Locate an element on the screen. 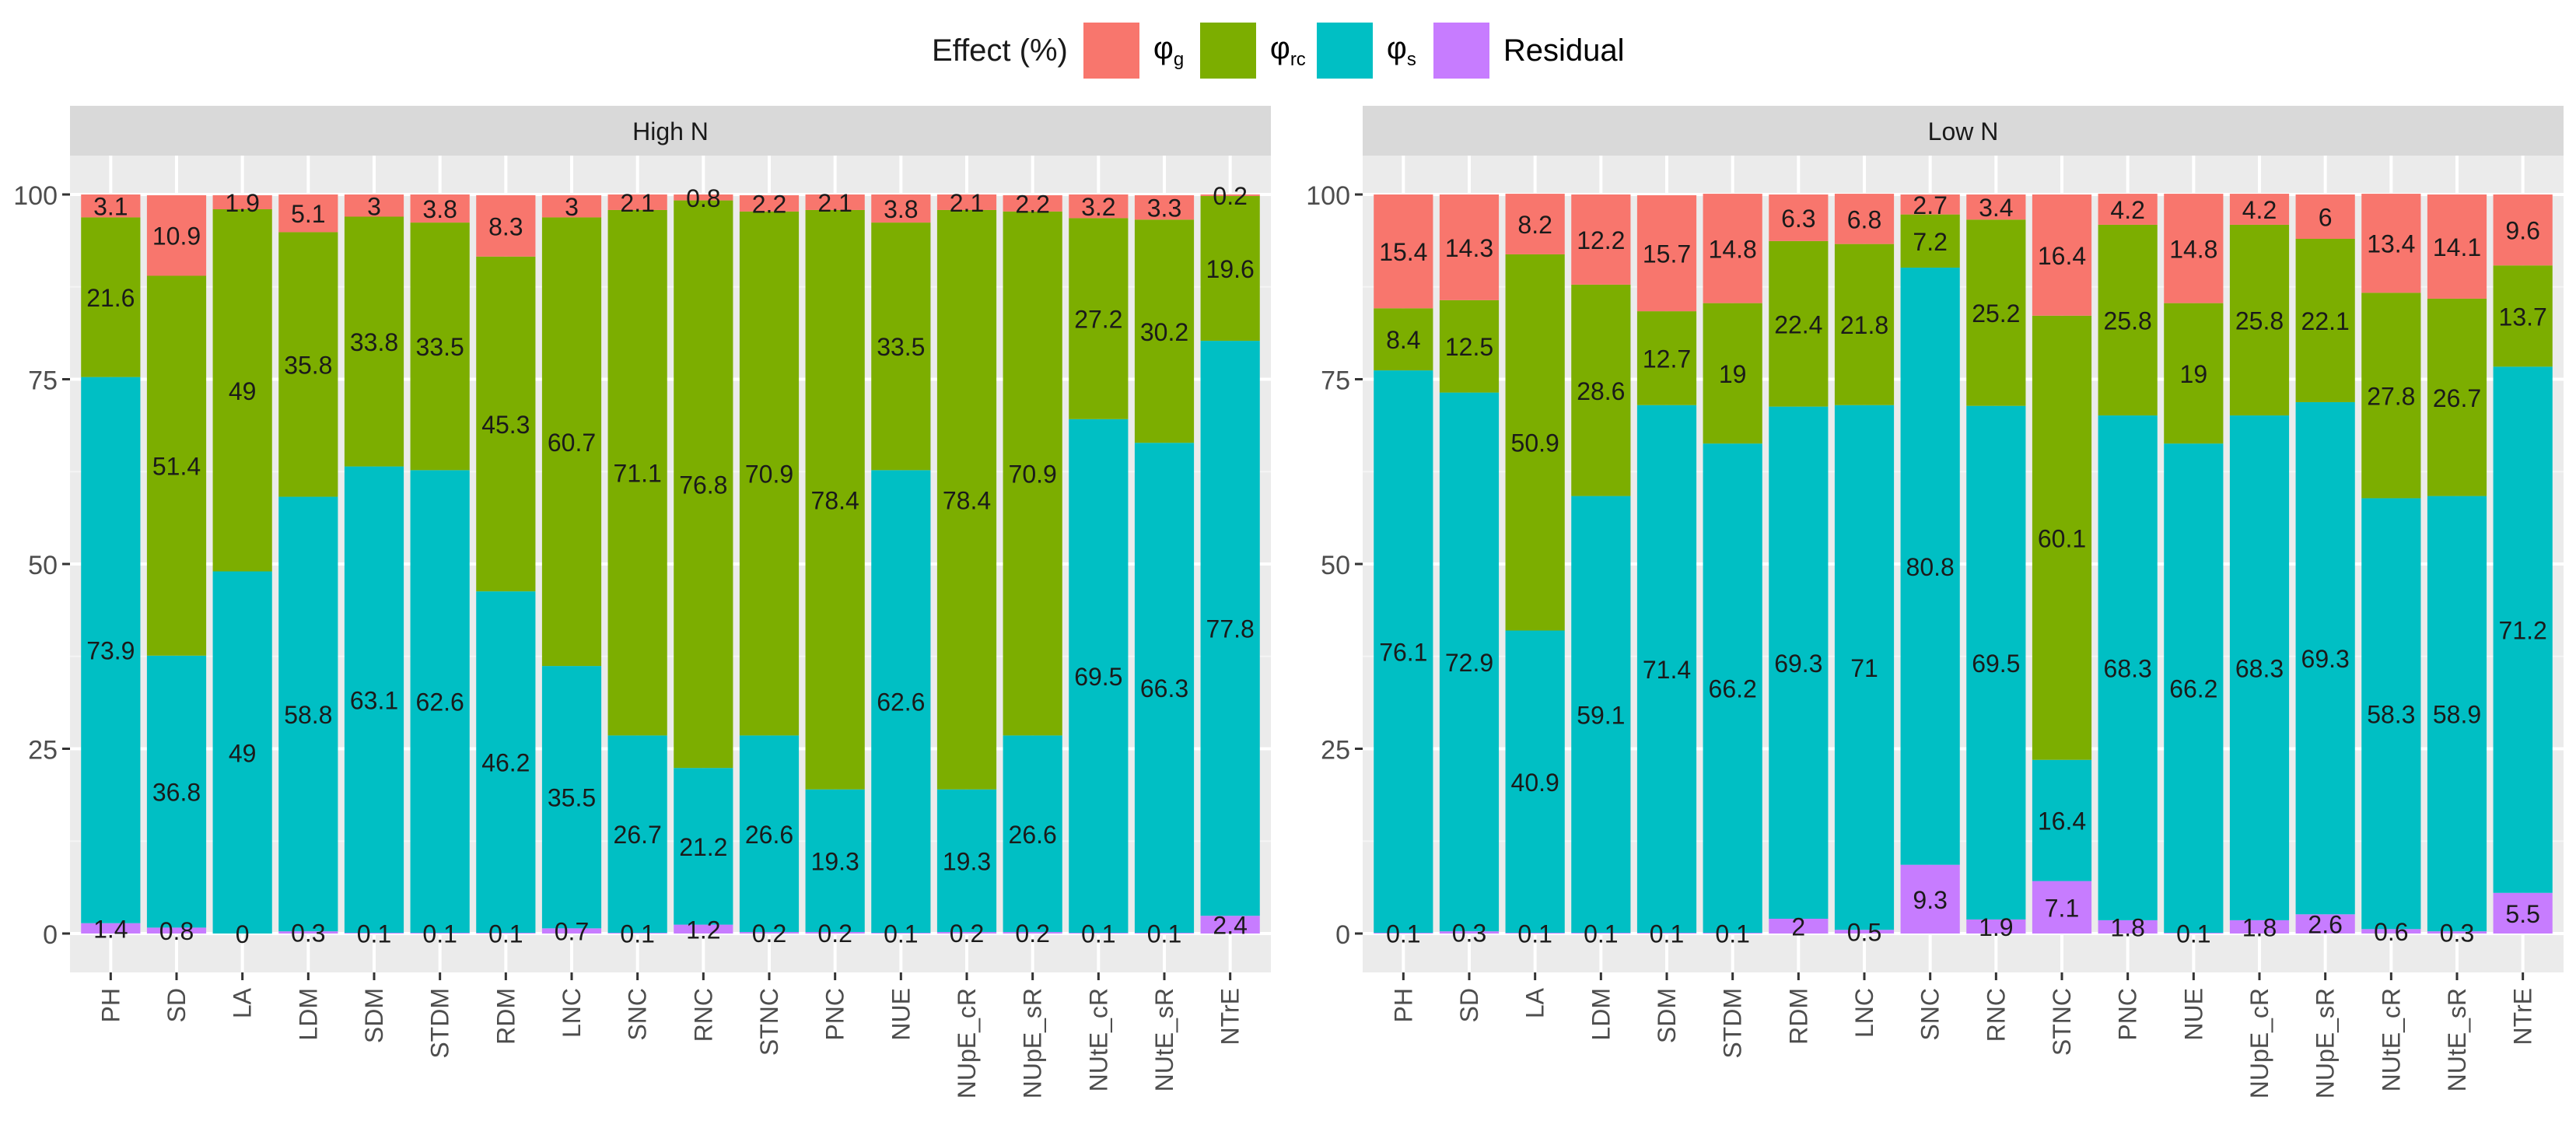 The image size is (2576, 1128). bar-nute-cr-phi_rc is located at coordinates (1099, 318).